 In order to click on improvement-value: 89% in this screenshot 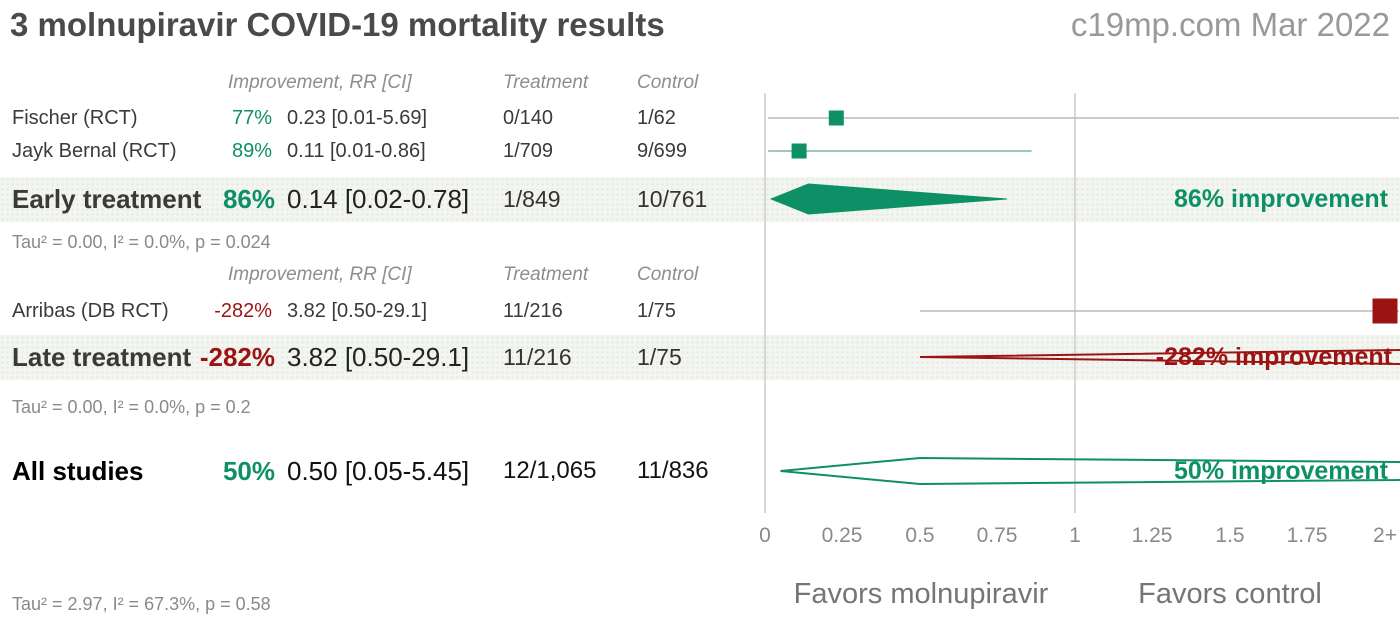, I will do `click(251, 151)`.